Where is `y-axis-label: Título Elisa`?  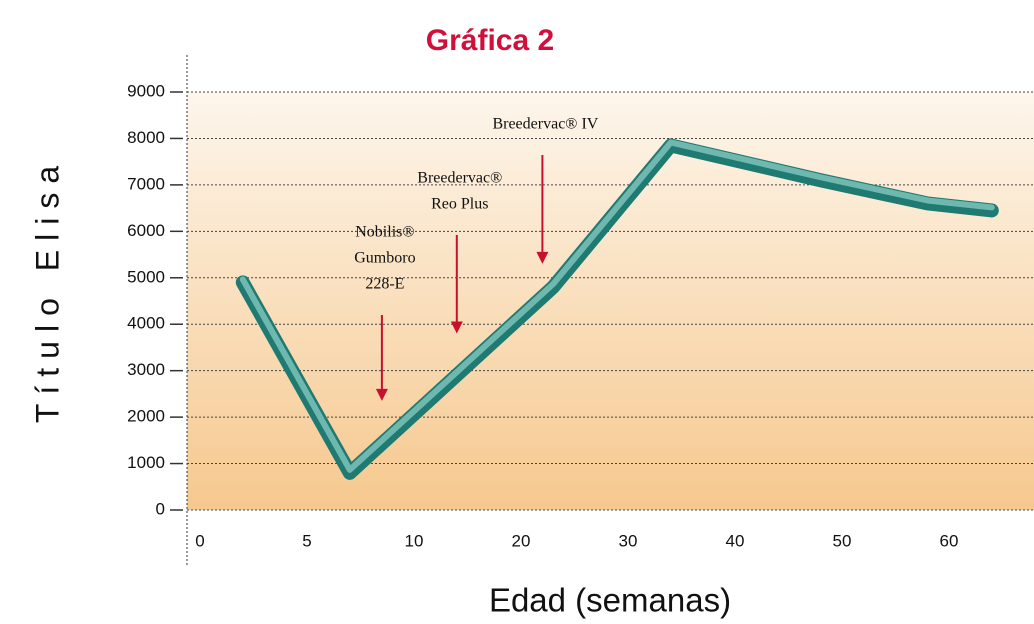
y-axis-label: Título Elisa is located at coordinates (47, 290).